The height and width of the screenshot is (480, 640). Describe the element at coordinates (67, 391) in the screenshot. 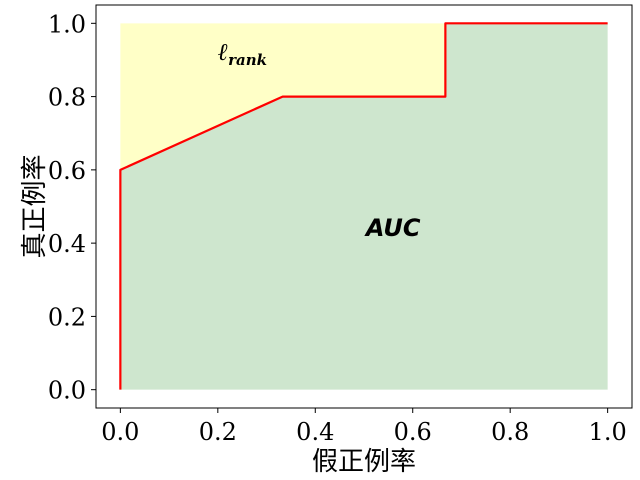

I see `y-tick-label: 0.0` at that location.